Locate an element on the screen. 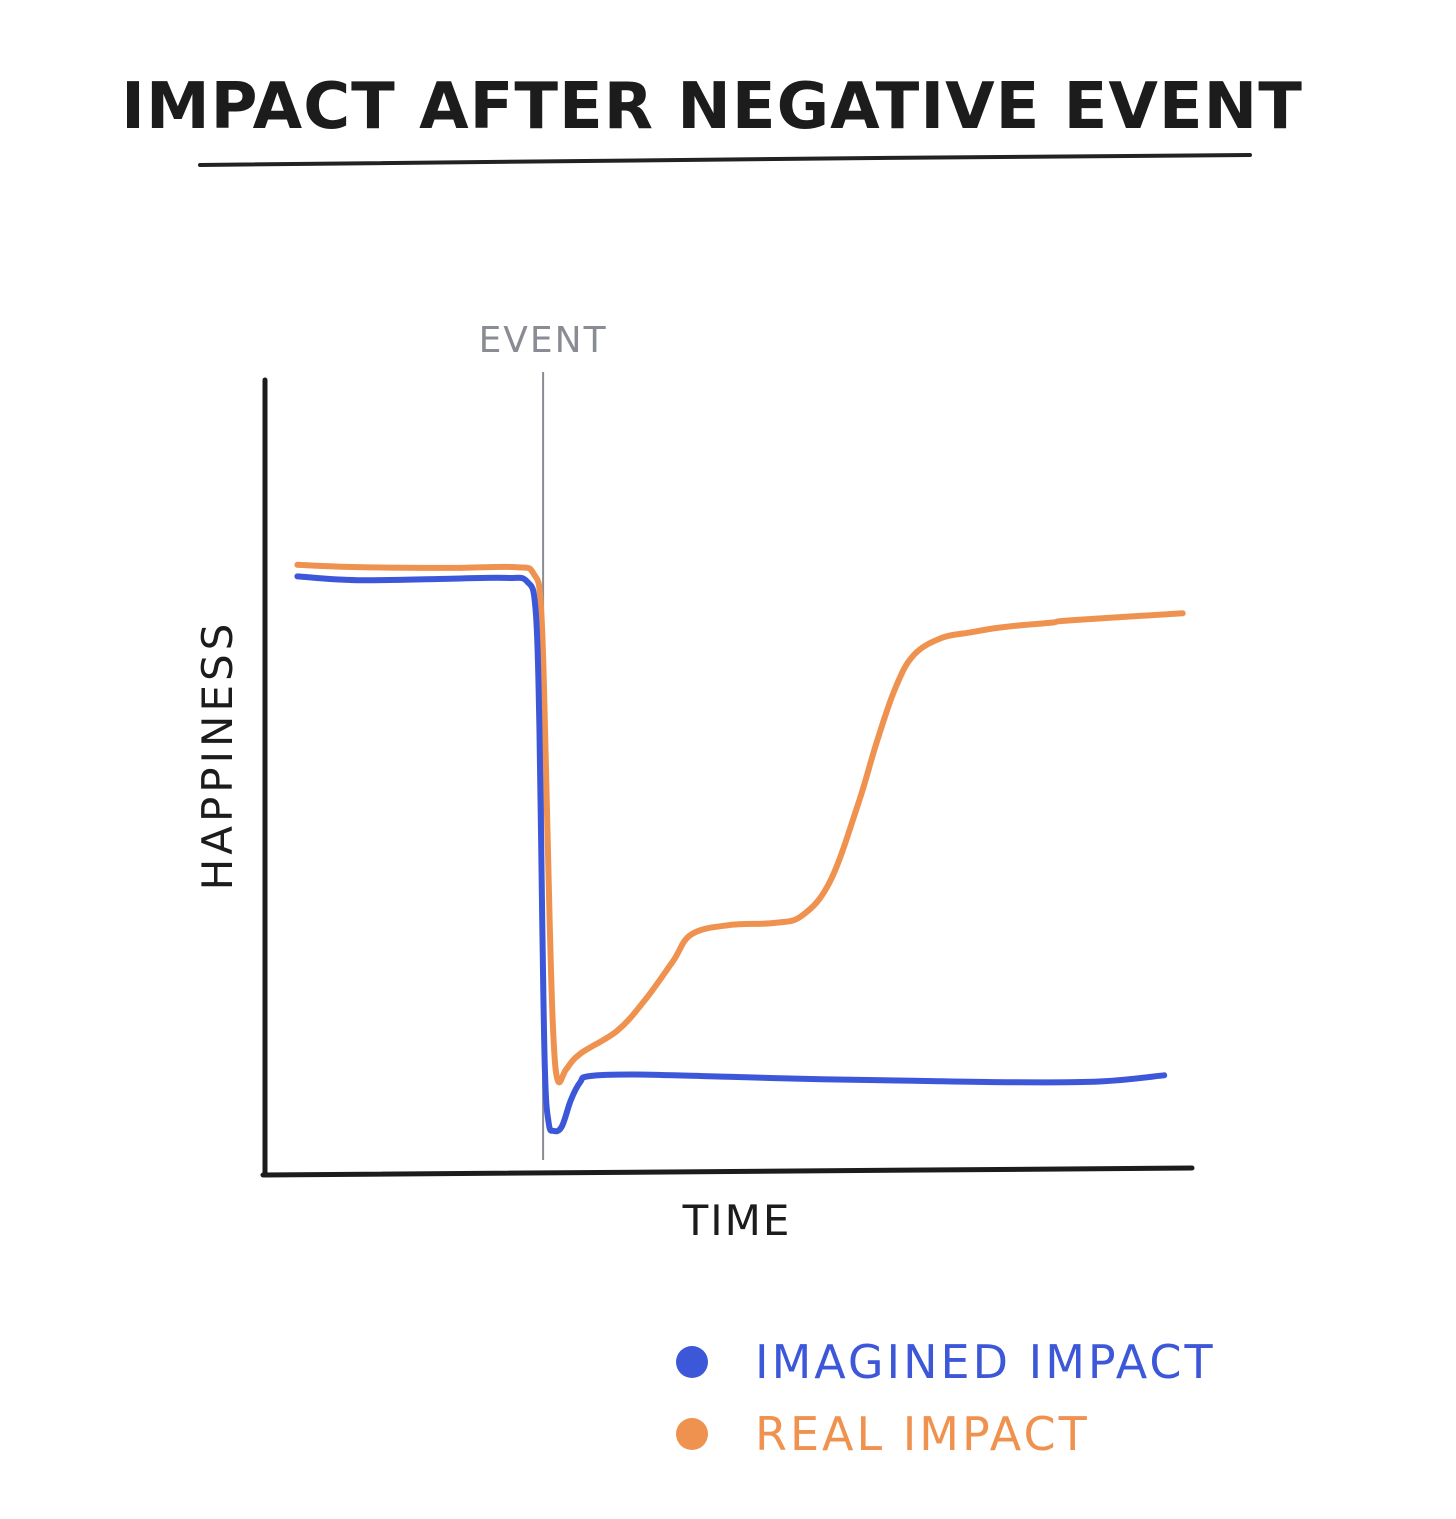  legend-item-imagined: IMAGINED IMPACT is located at coordinates (946, 1362).